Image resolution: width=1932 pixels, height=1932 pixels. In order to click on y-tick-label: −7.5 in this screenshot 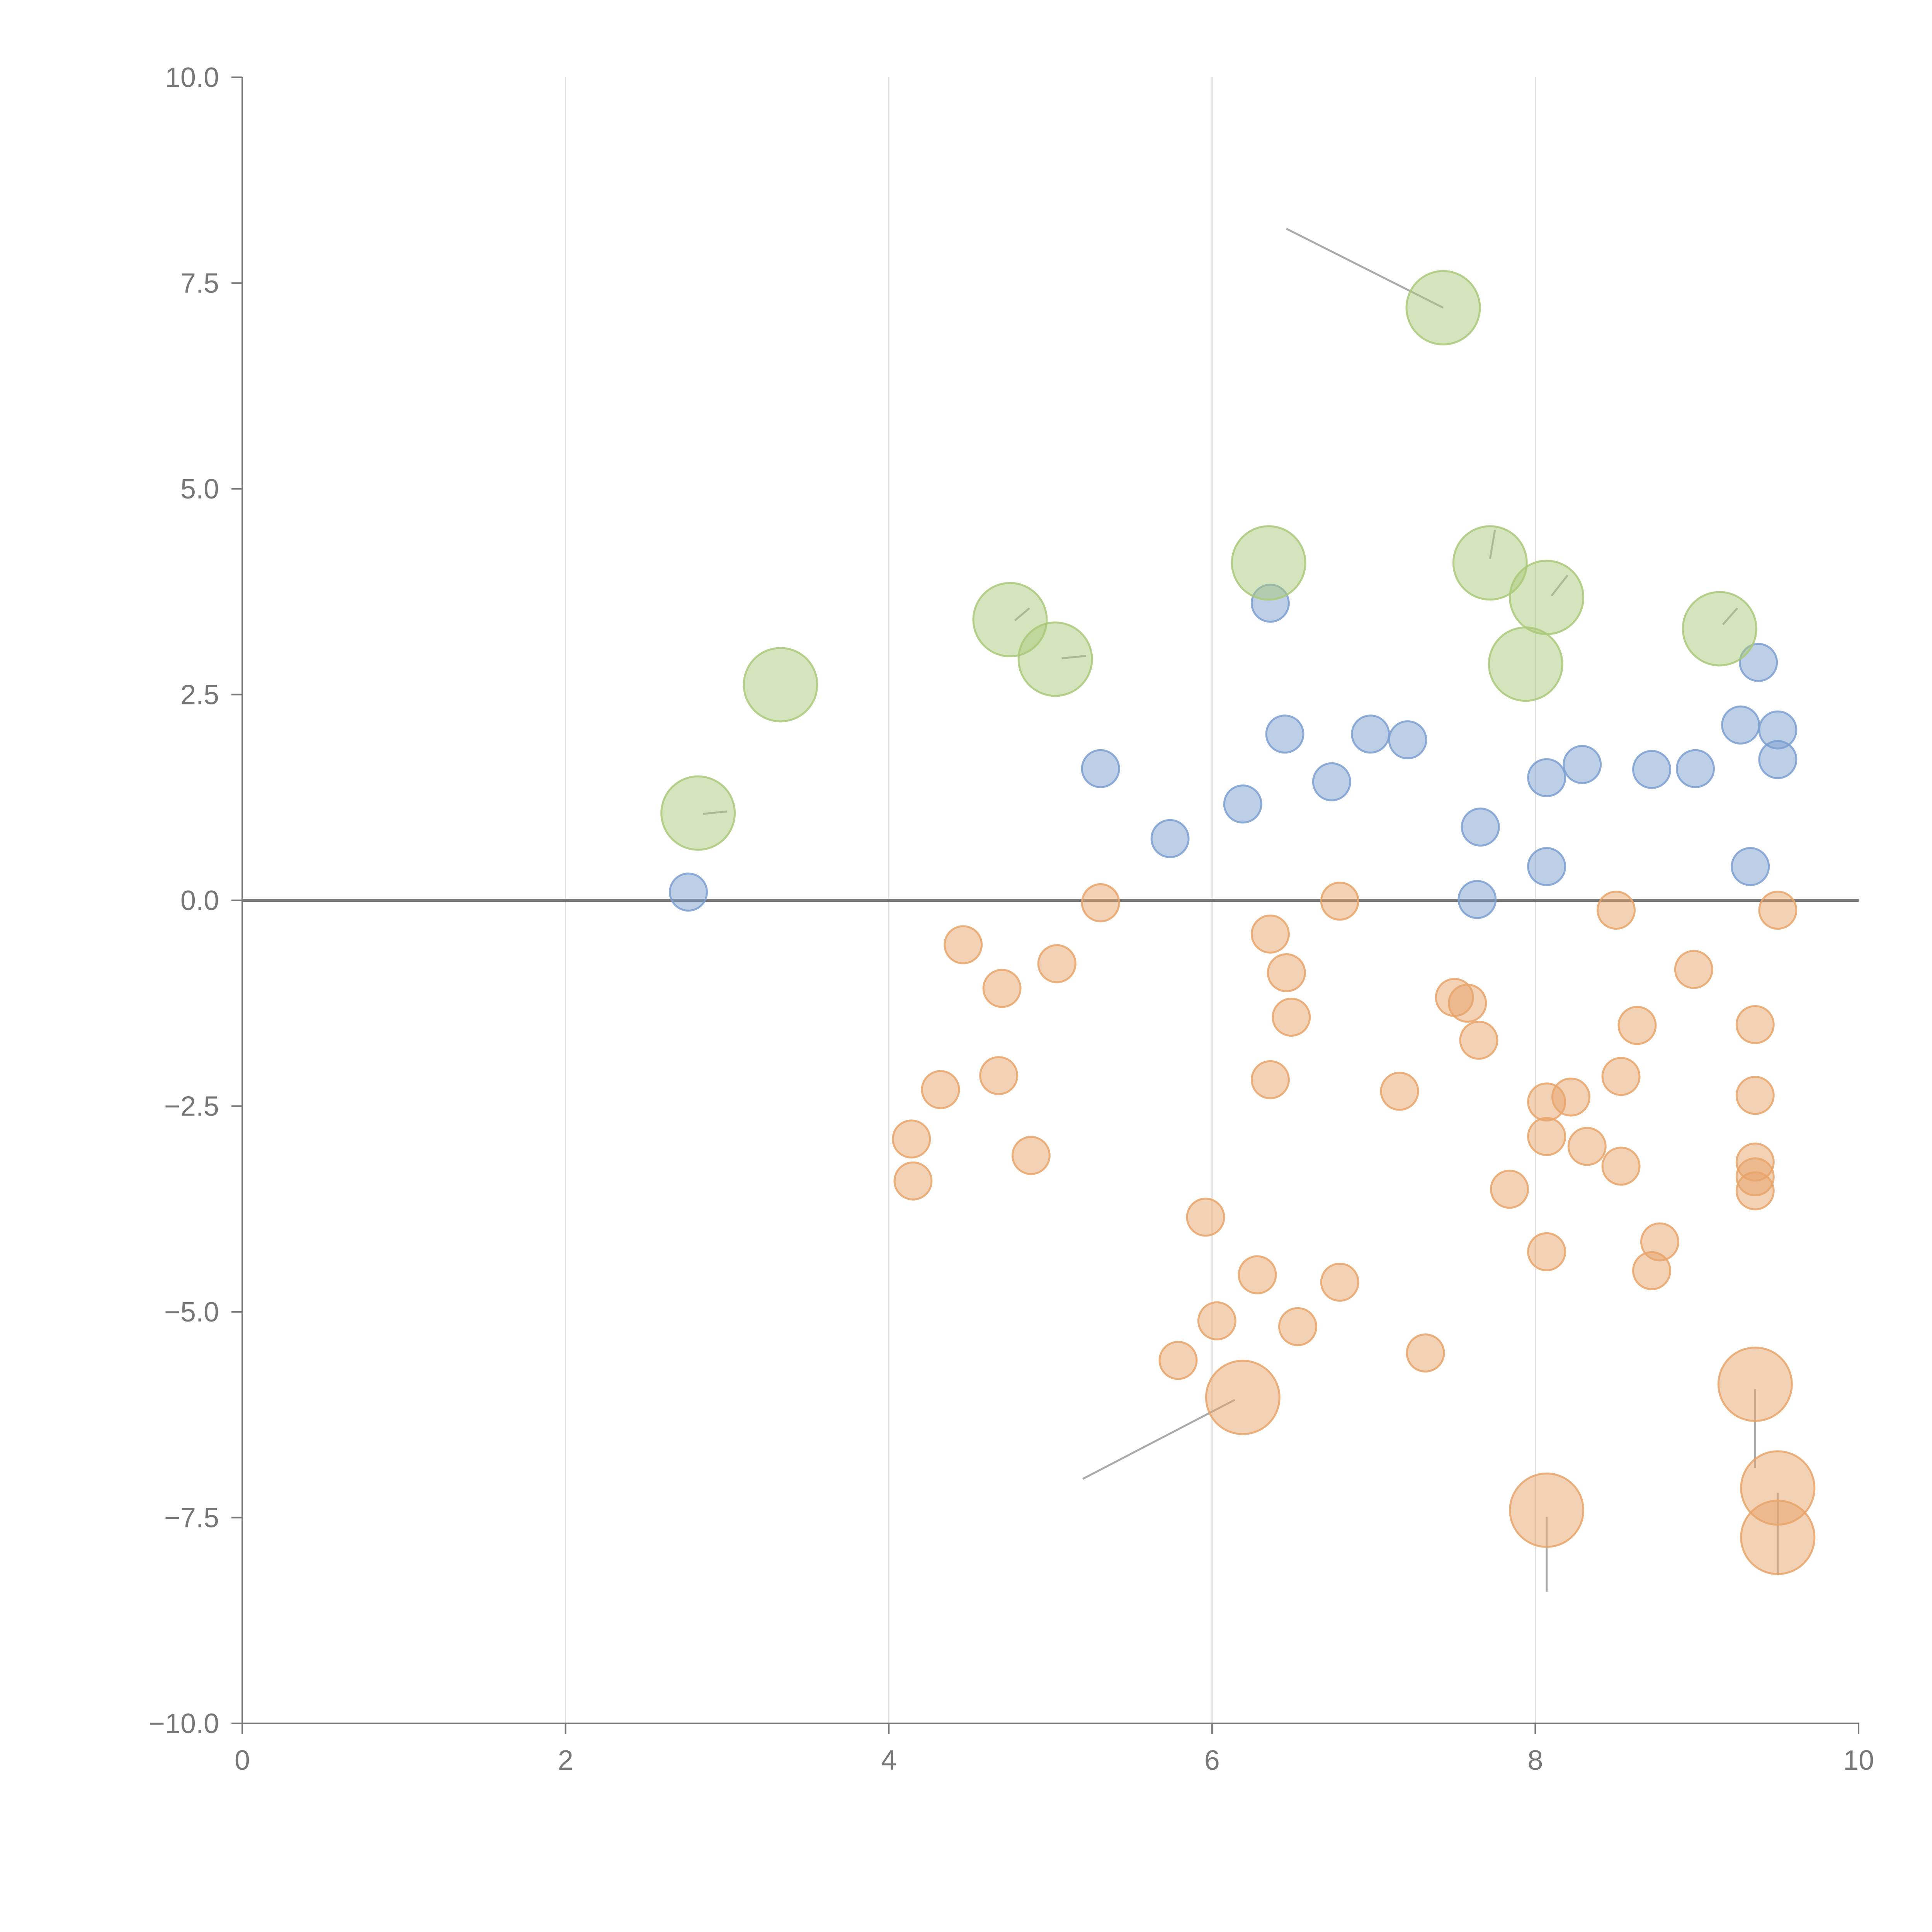, I will do `click(192, 1518)`.